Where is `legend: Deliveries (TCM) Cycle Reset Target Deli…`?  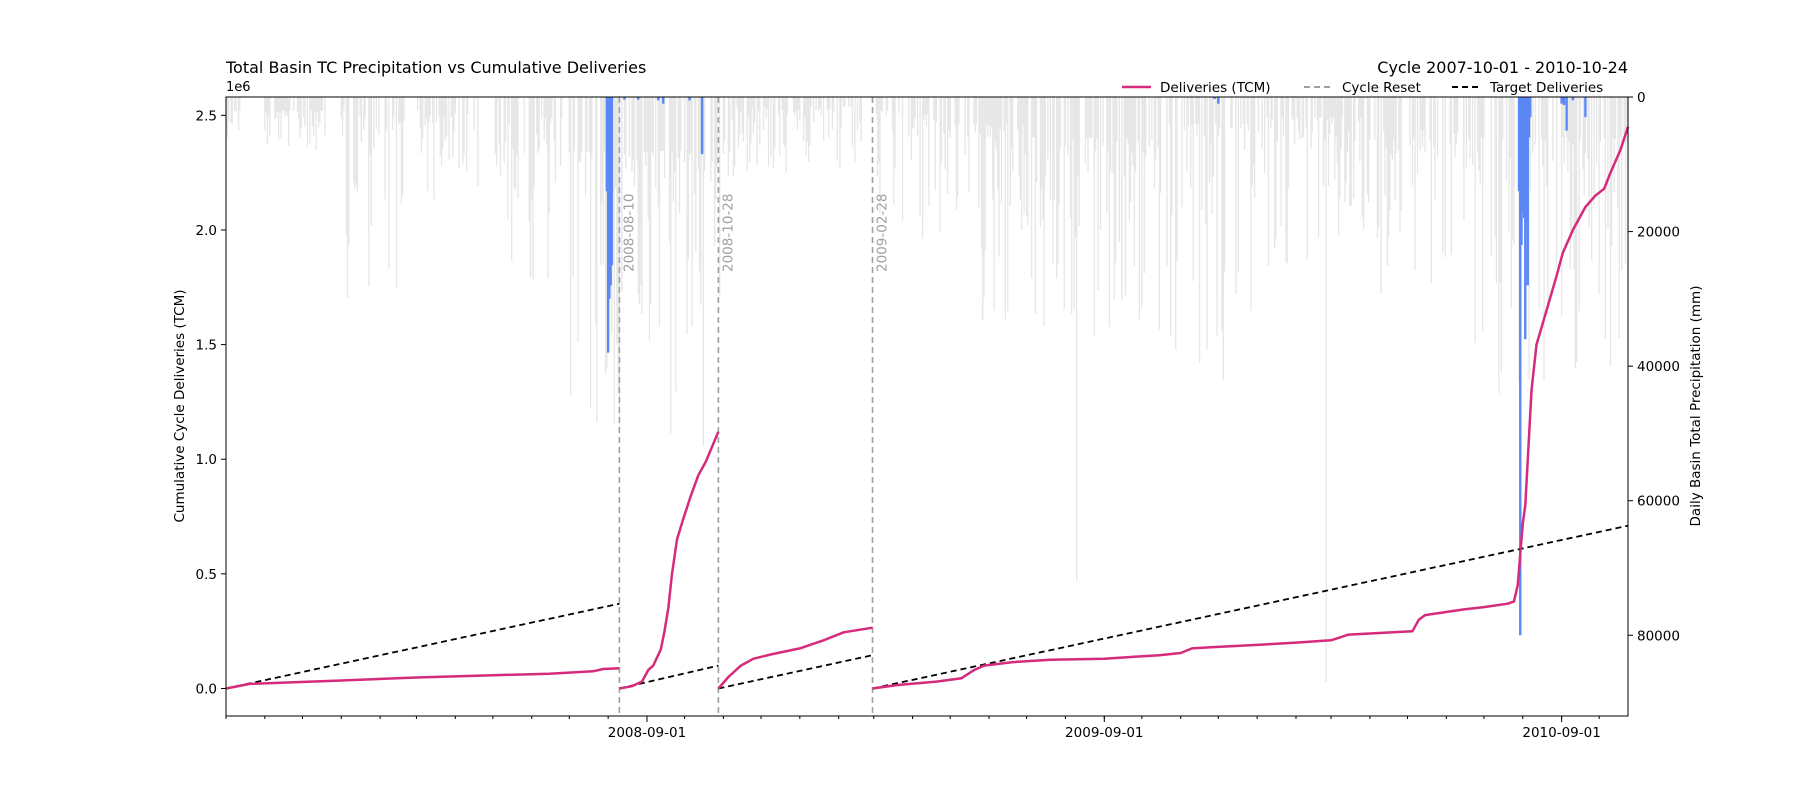
legend: Deliveries (TCM) Cycle Reset Target Deli… is located at coordinates (1362, 88).